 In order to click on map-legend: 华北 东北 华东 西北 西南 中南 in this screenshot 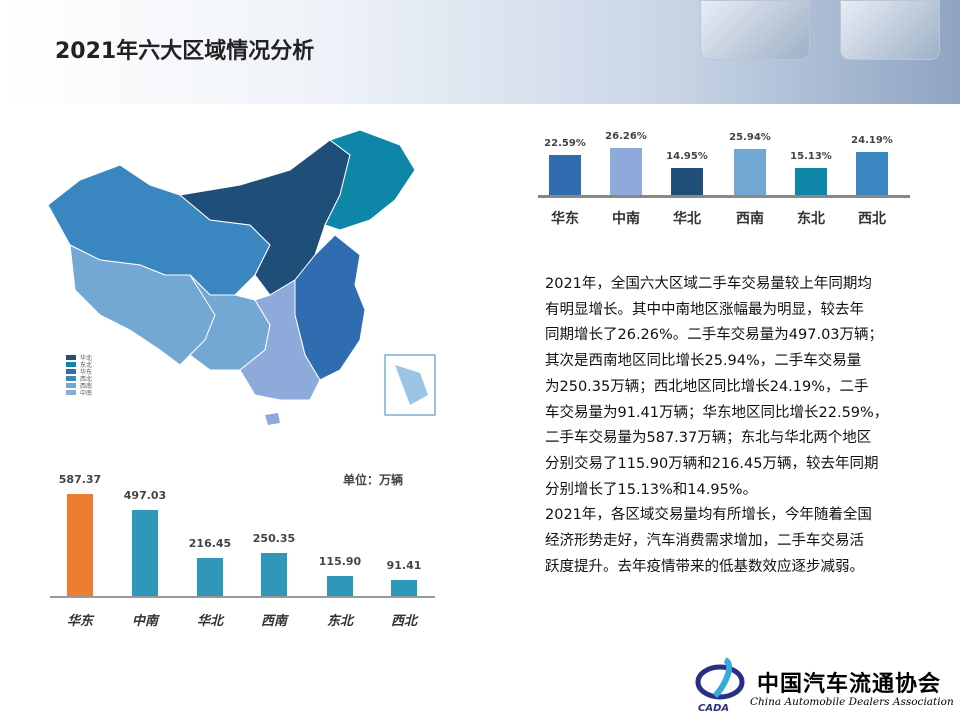, I will do `click(79, 375)`.